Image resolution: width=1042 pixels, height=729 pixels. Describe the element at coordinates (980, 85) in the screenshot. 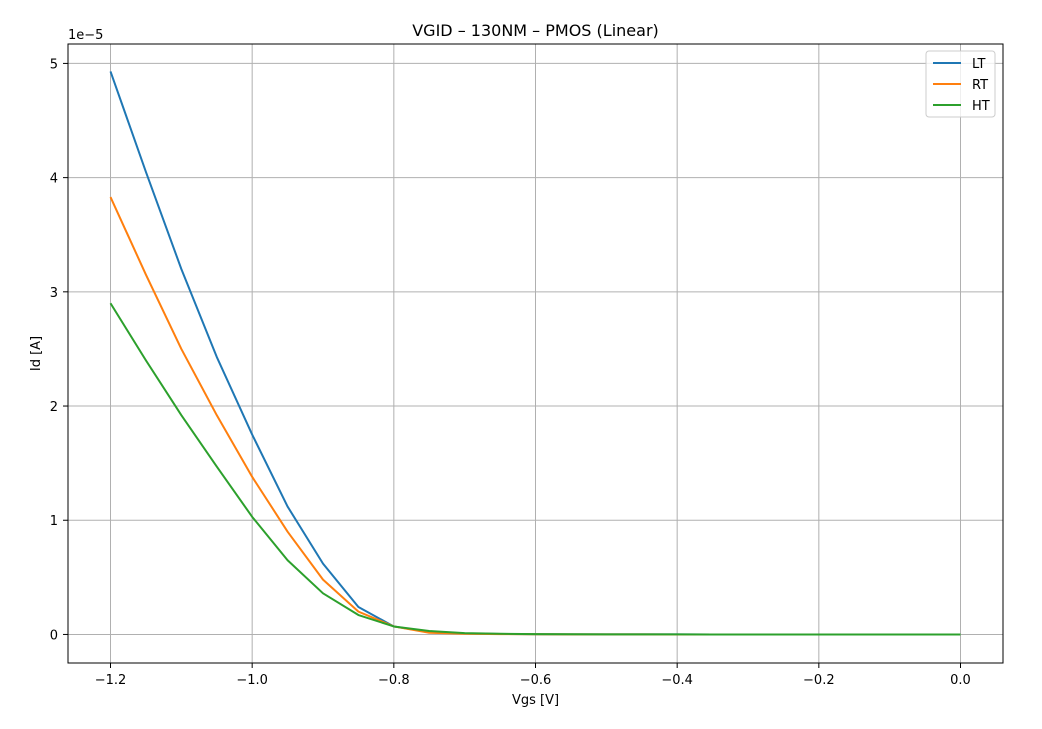

I see `legend-label-rt: RT` at that location.